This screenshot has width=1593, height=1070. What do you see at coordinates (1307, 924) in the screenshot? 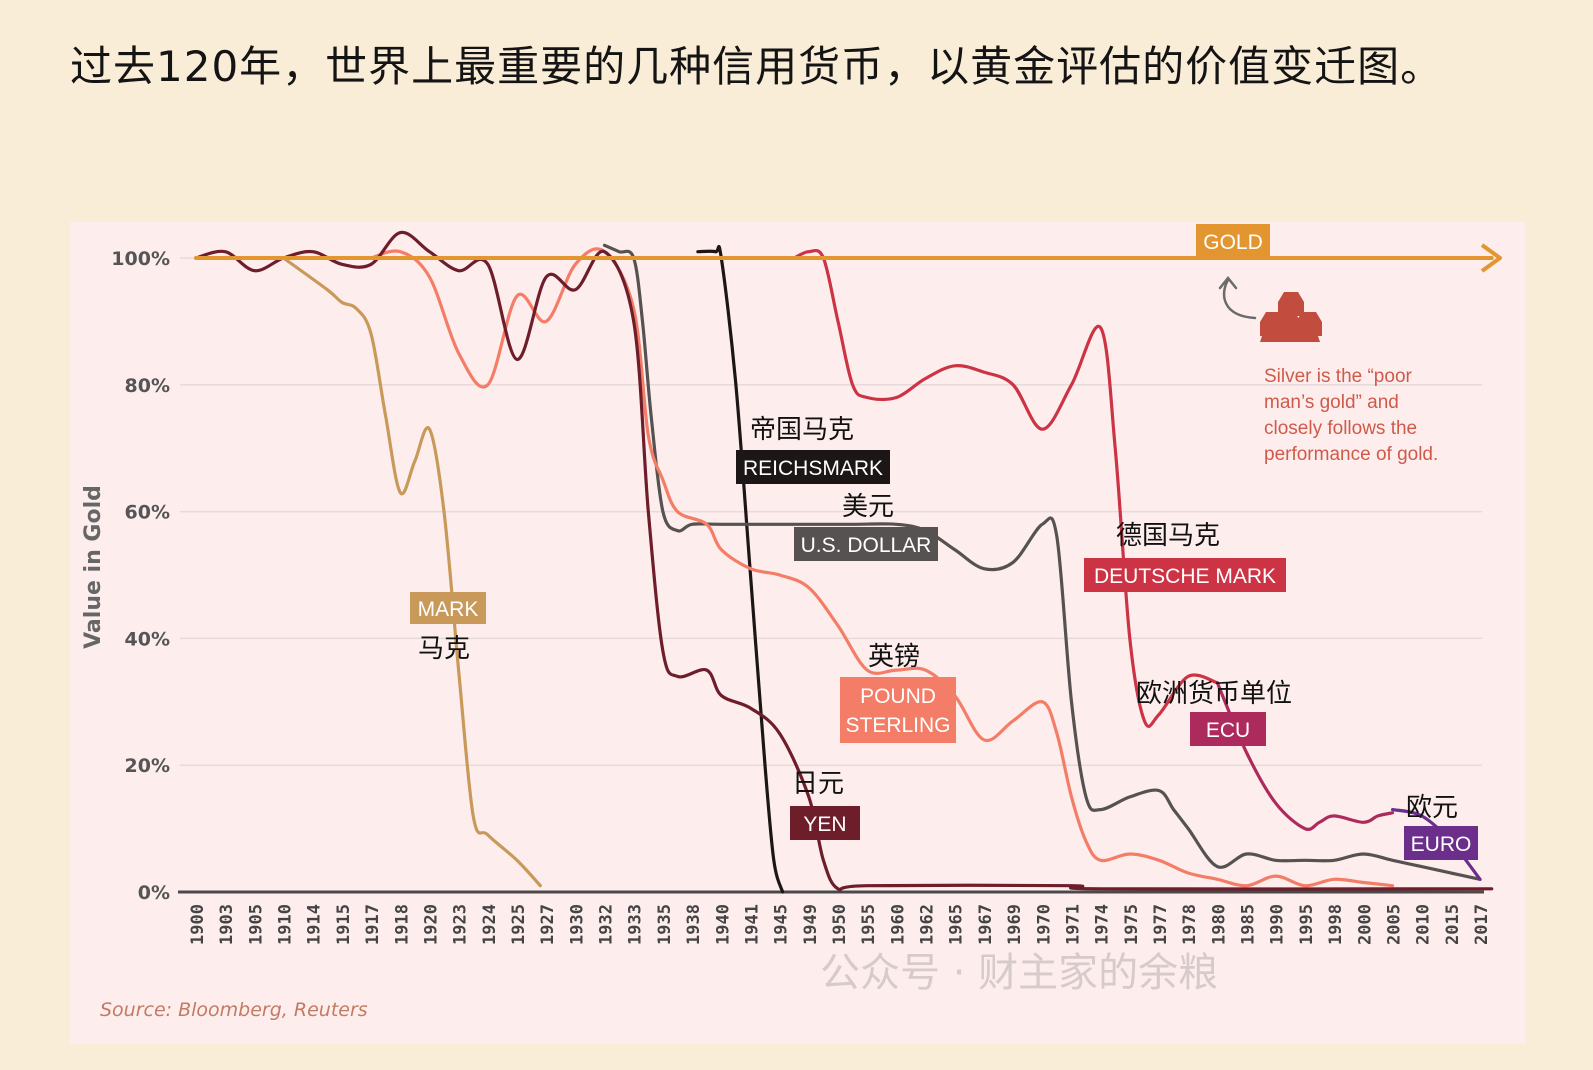
I see `x-tick-label: 1995` at bounding box center [1307, 924].